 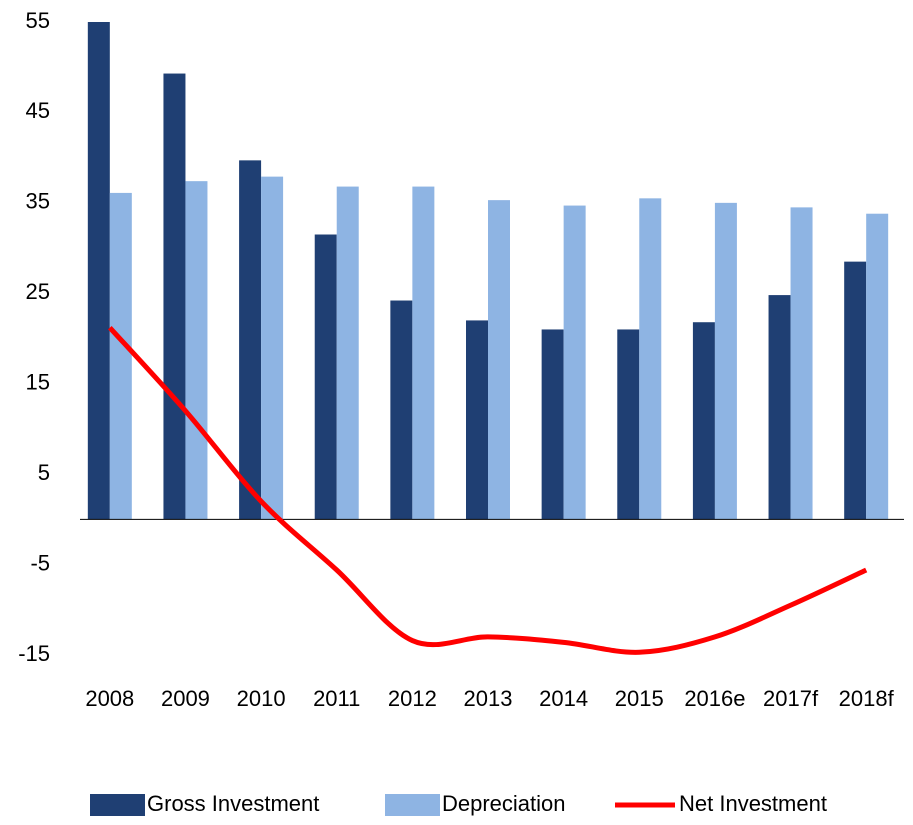 I want to click on legend-label: Depreciation, so click(x=504, y=803).